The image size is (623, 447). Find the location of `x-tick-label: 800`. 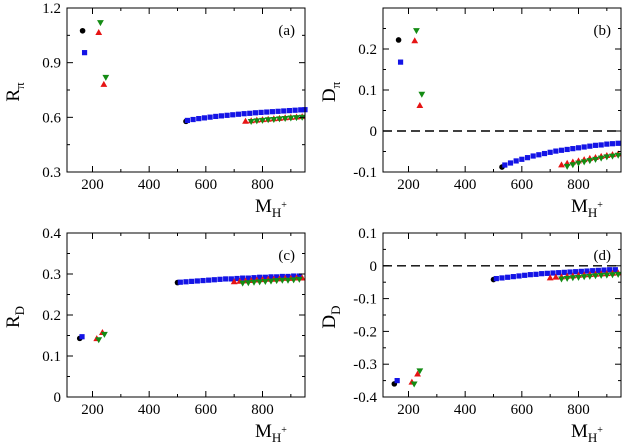

x-tick-label: 800 is located at coordinates (262, 410).